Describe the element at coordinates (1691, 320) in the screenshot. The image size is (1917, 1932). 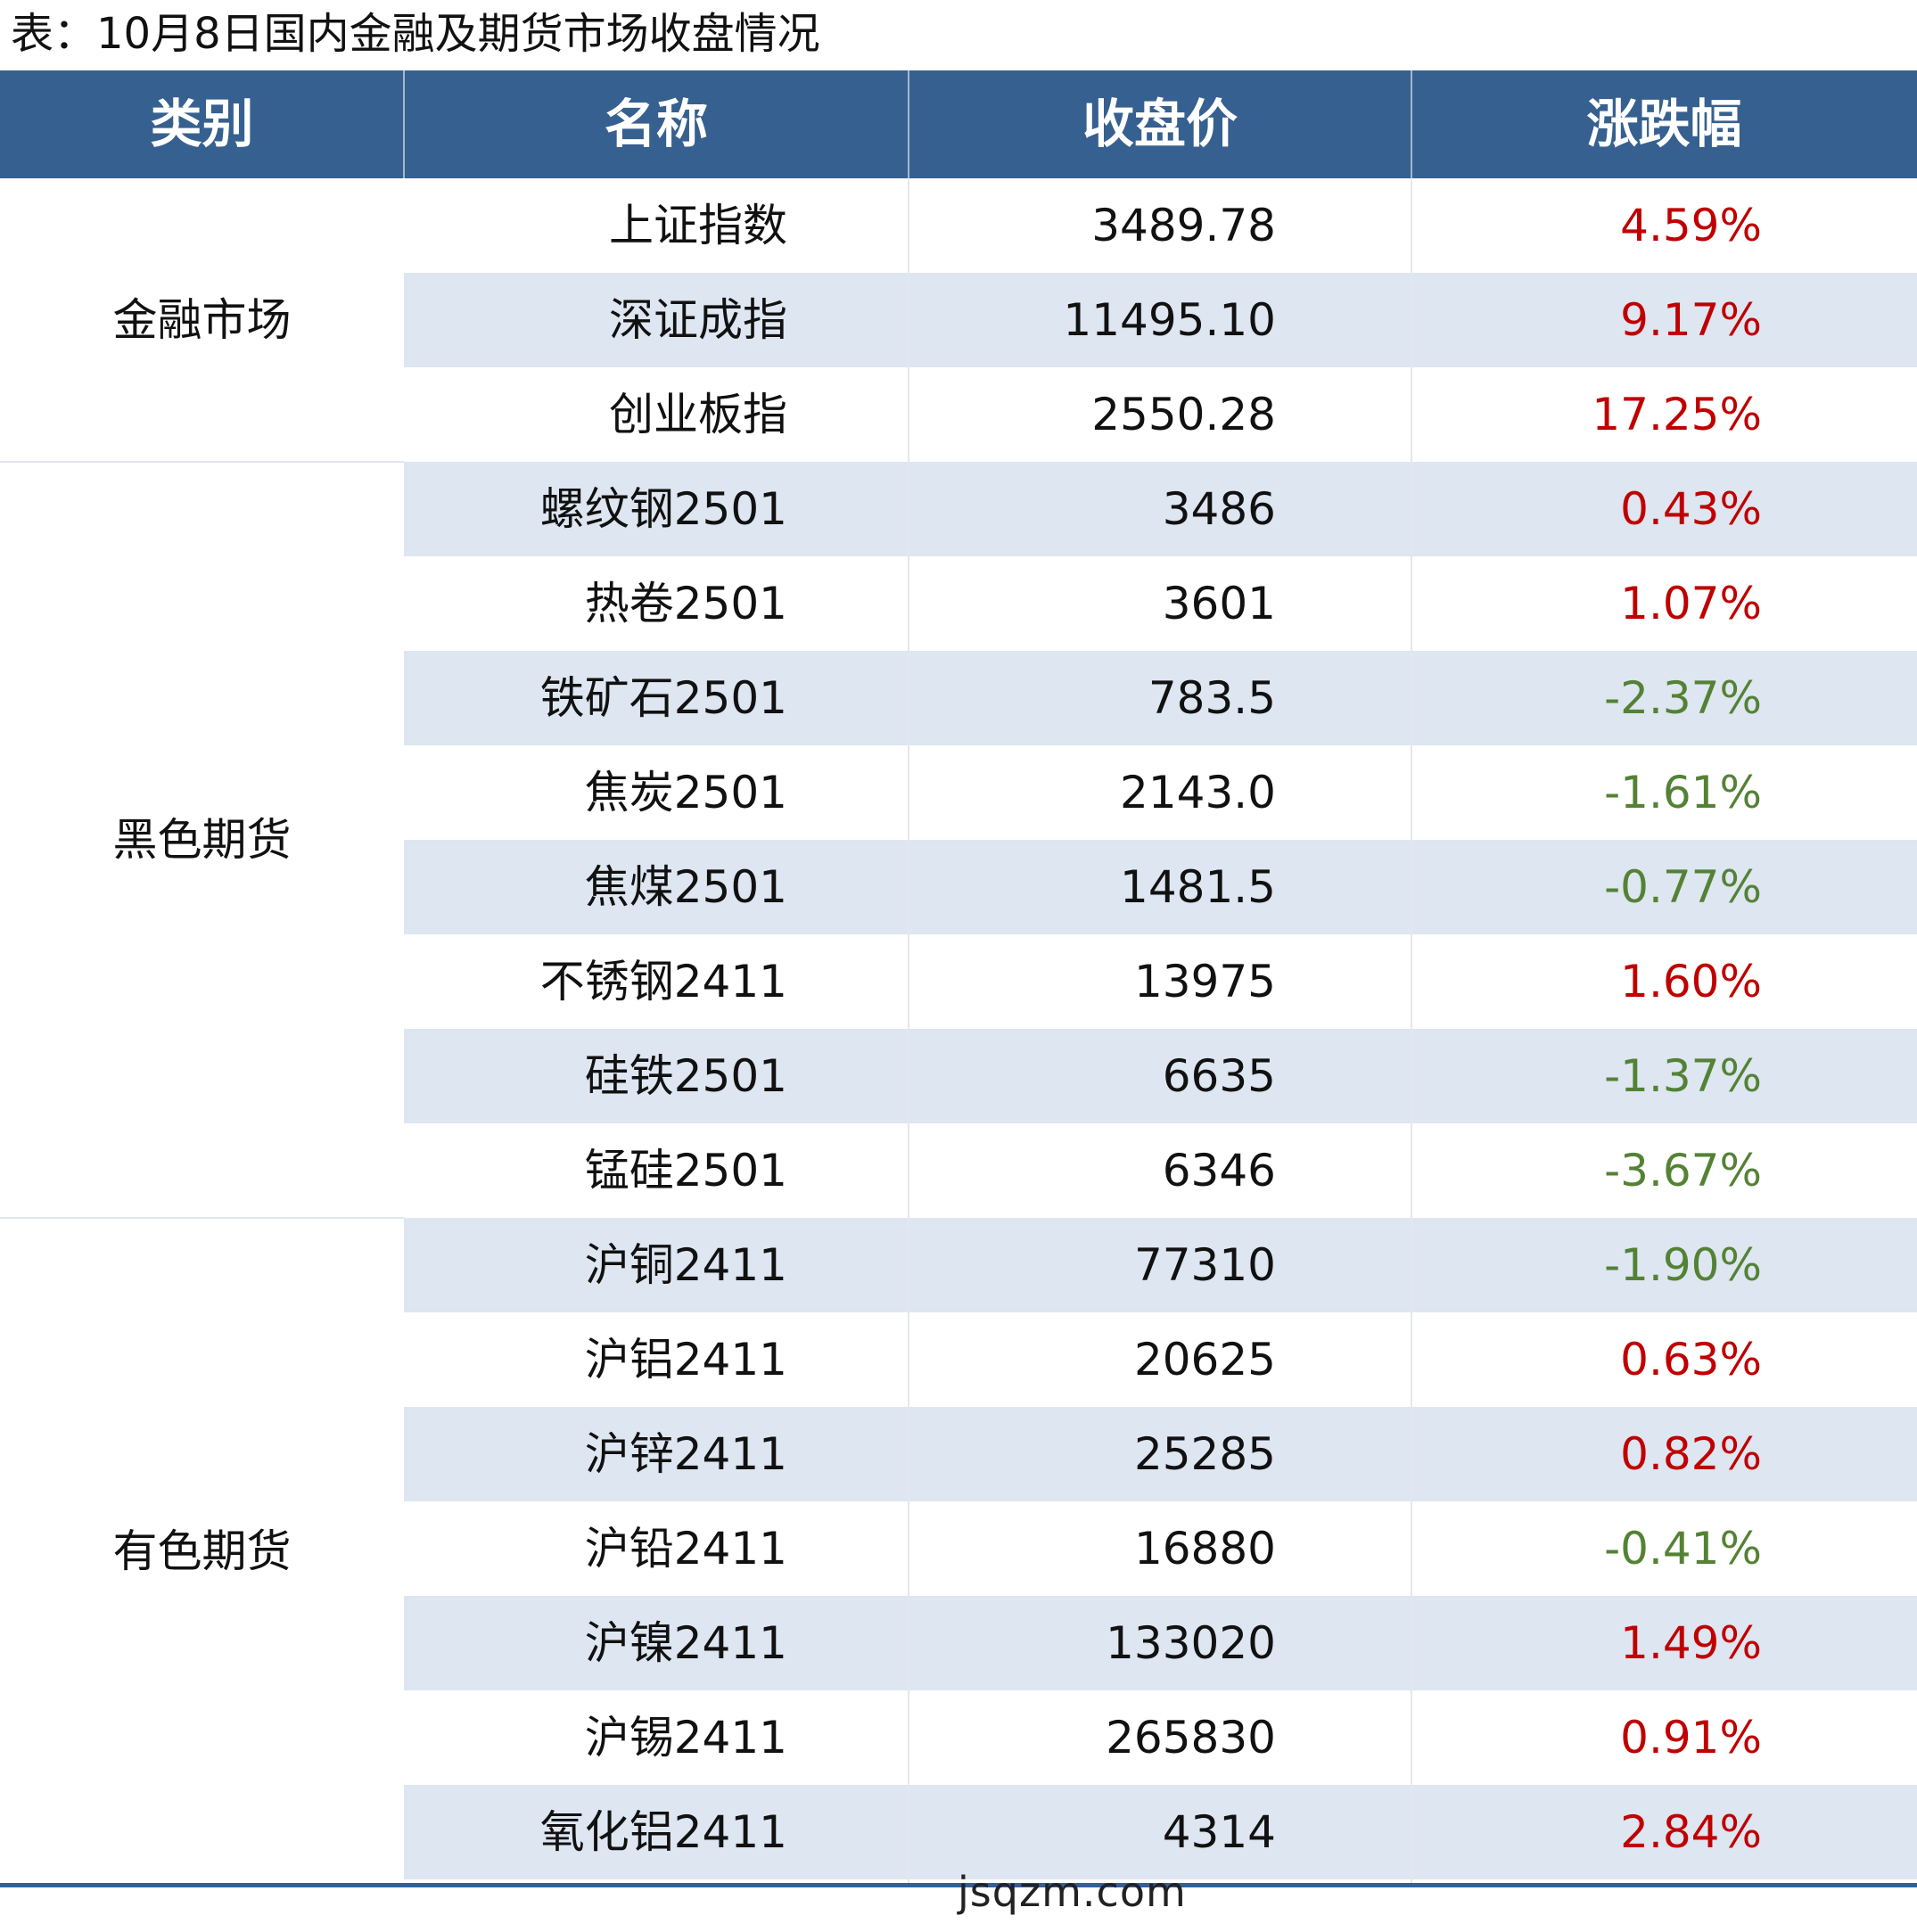
I see `change-cell: 9.17%` at that location.